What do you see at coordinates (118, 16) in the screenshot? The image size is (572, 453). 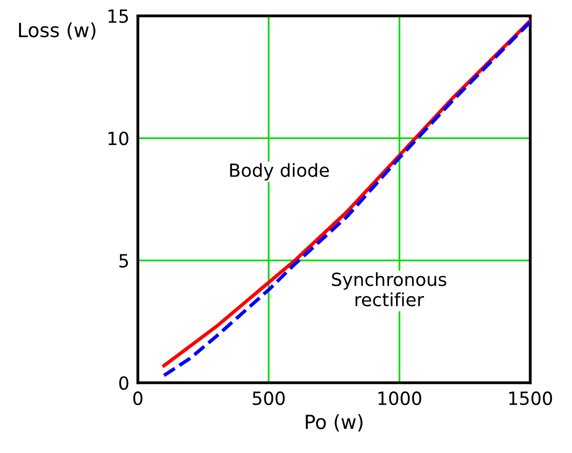 I see `y-tick-label: 15` at bounding box center [118, 16].